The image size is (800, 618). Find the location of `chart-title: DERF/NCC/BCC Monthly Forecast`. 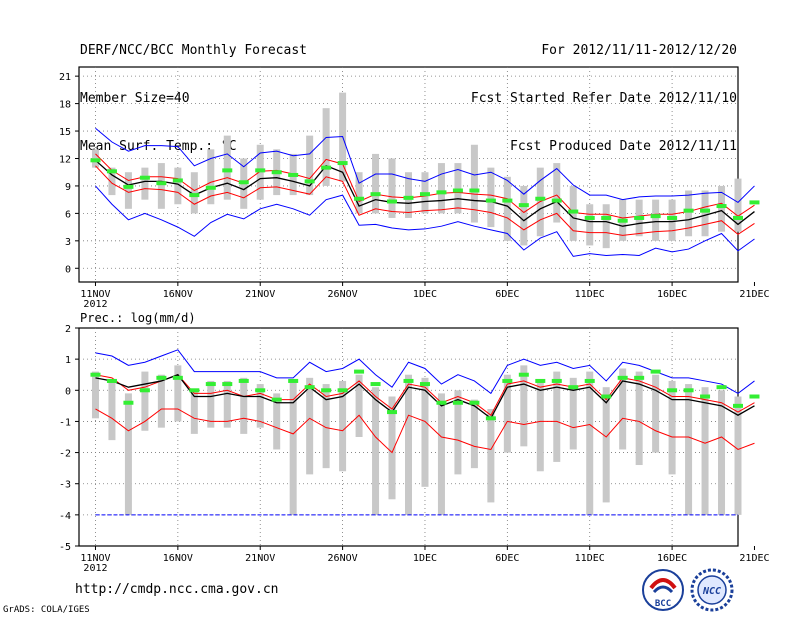

chart-title: DERF/NCC/BCC Monthly Forecast is located at coordinates (193, 50).